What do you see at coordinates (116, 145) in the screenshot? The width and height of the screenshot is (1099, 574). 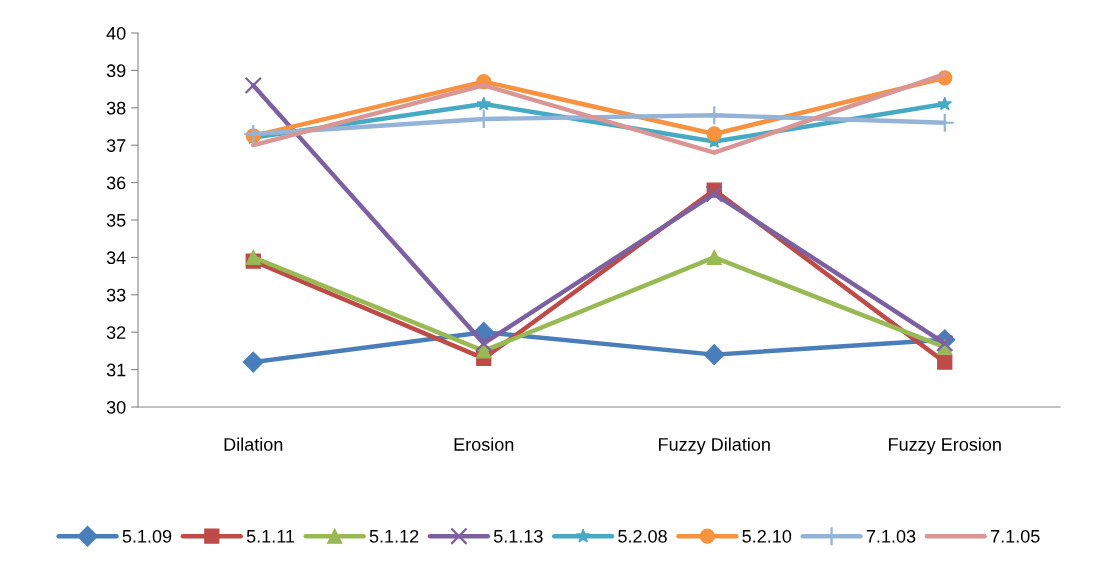 I see `y-tick-label: 37` at bounding box center [116, 145].